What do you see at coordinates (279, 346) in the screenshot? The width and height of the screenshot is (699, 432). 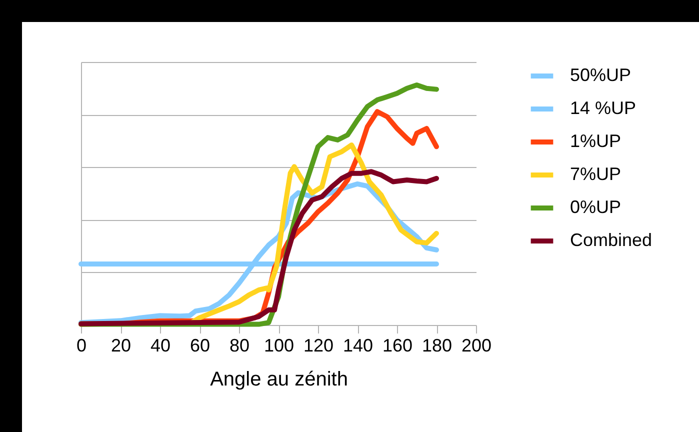 I see `x-tick-label: 100` at bounding box center [279, 346].